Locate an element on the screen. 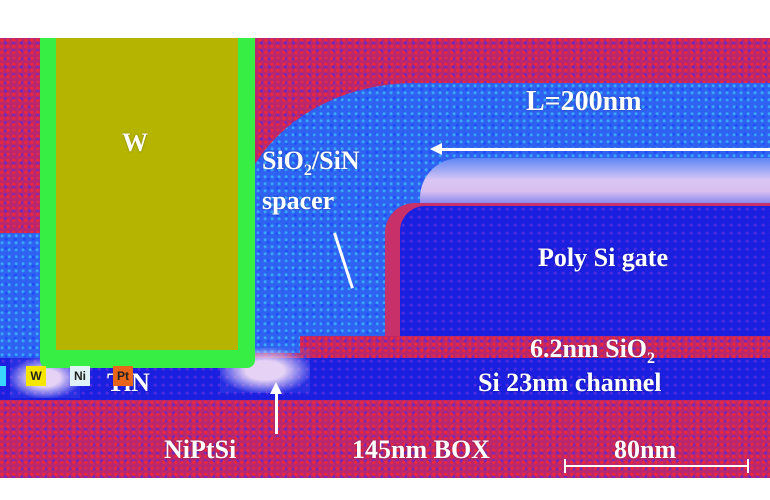 This screenshot has height=500, width=770. gate-length-arrowhead is located at coordinates (436, 149).